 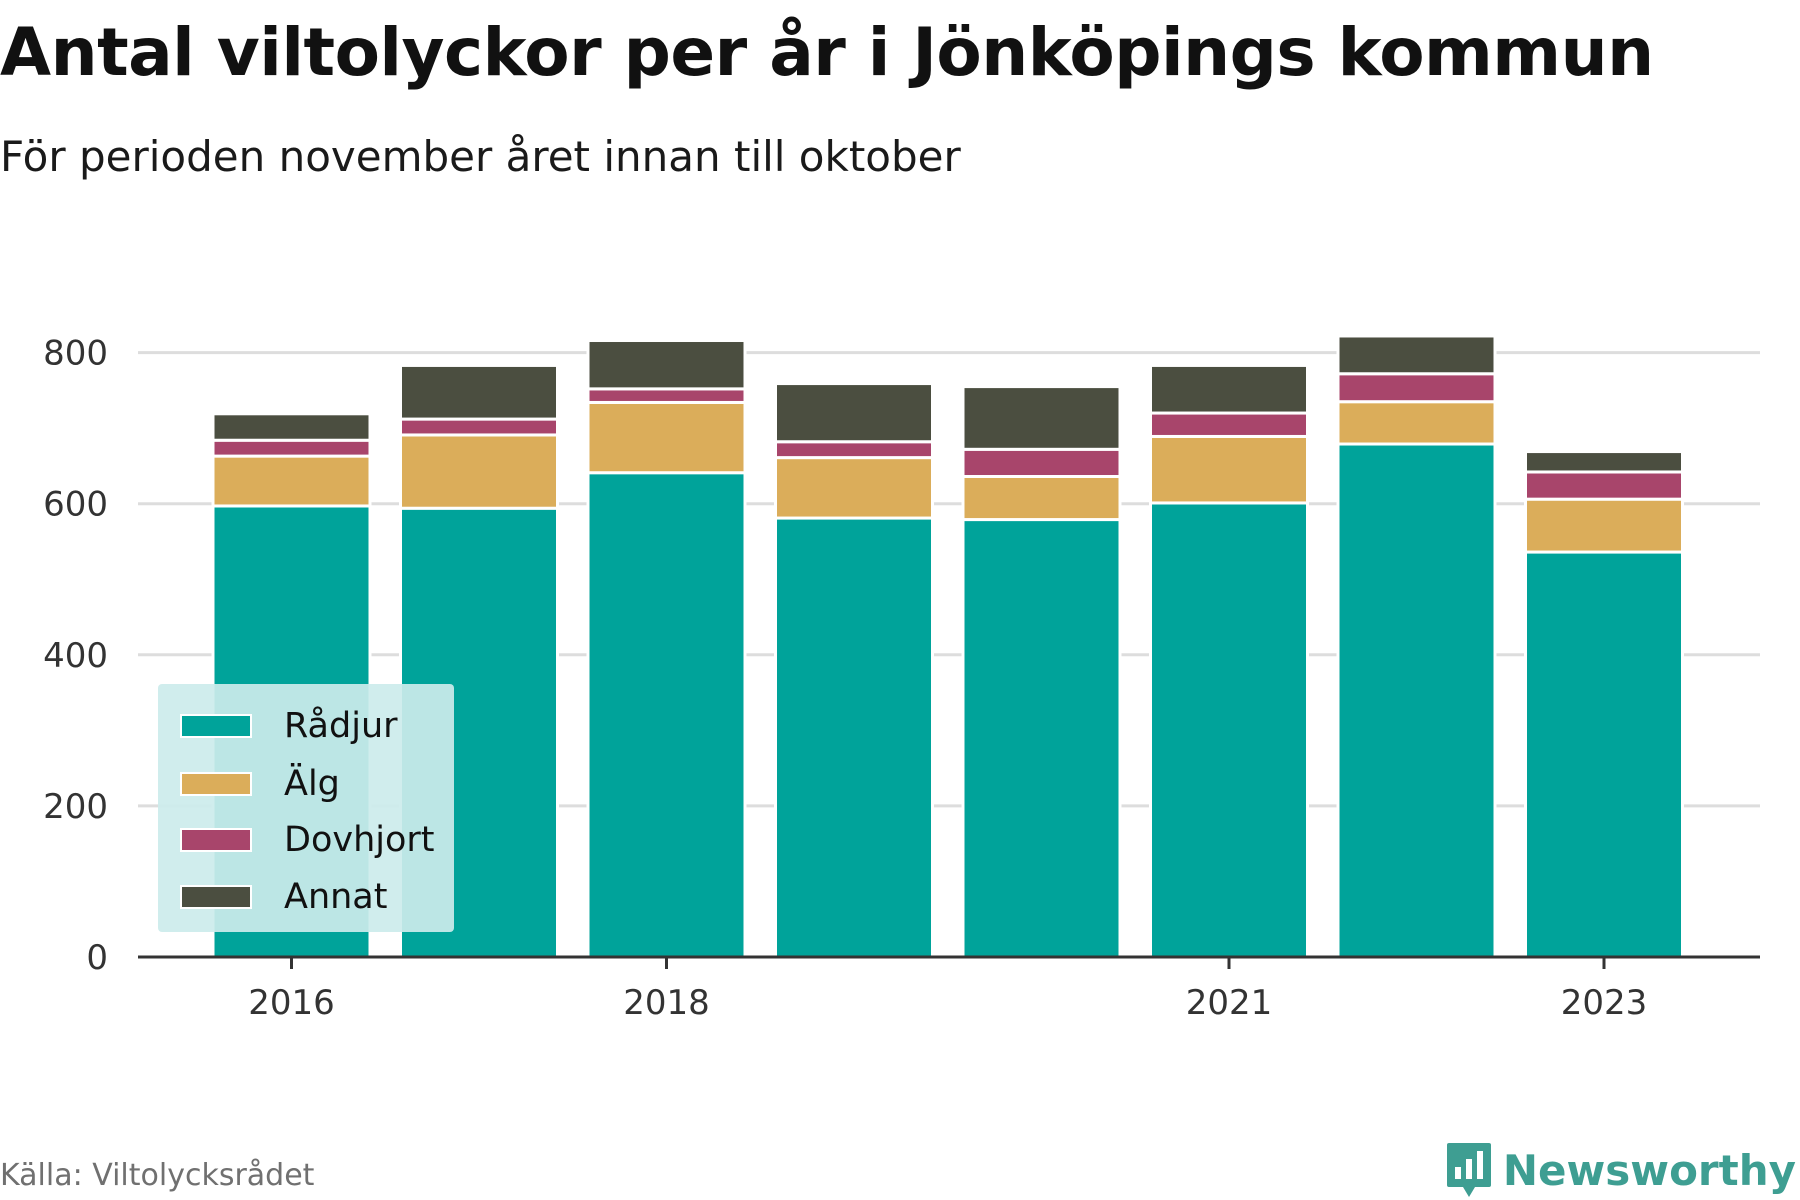 What do you see at coordinates (260, 784) in the screenshot?
I see `legend-item-alg: Älg` at bounding box center [260, 784].